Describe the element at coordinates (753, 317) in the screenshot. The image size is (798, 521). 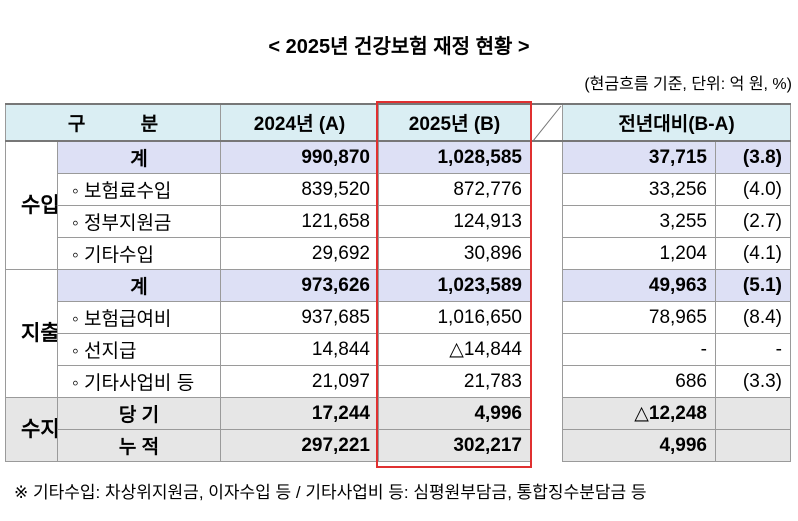
I see `pct: (8.4)` at that location.